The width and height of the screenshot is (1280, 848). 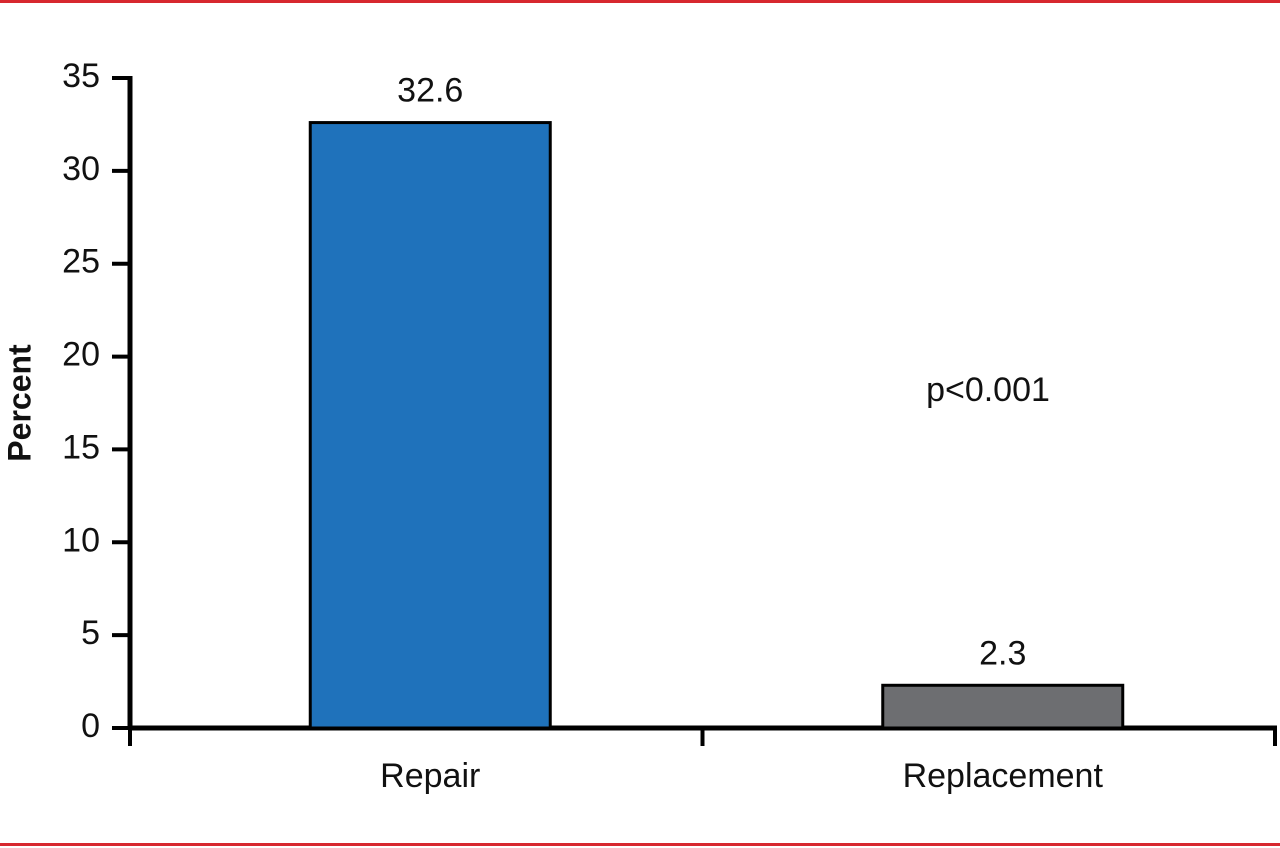 I want to click on bottom-border, so click(x=640, y=844).